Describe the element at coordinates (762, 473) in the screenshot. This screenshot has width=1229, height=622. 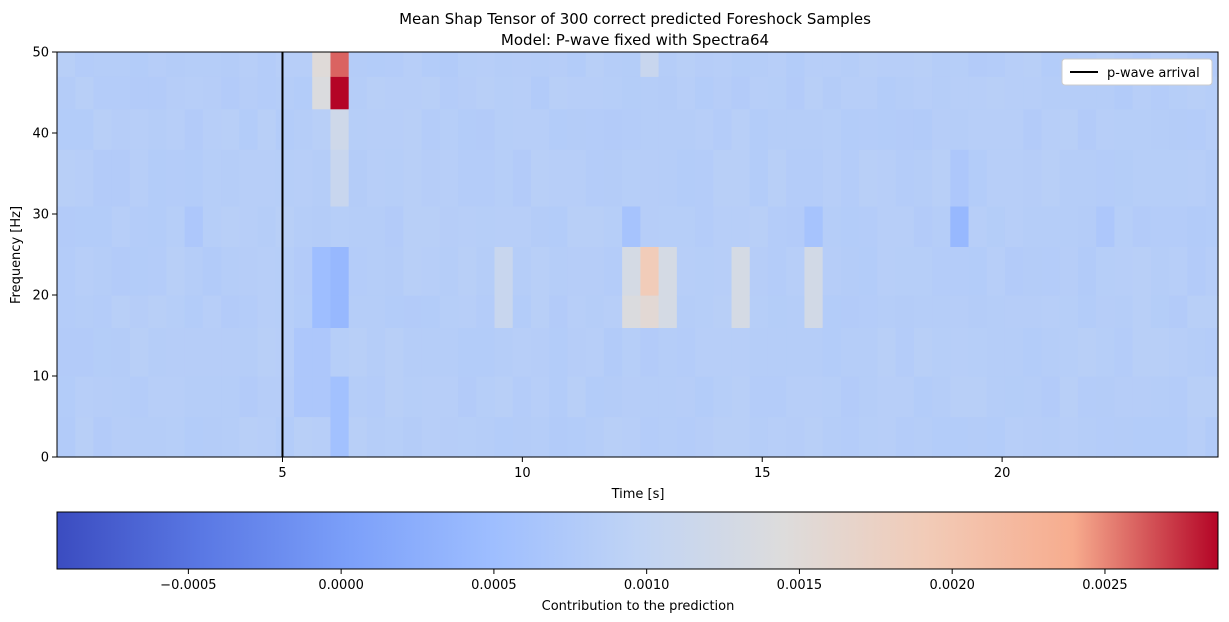
I see `x-tick-label: 15` at that location.